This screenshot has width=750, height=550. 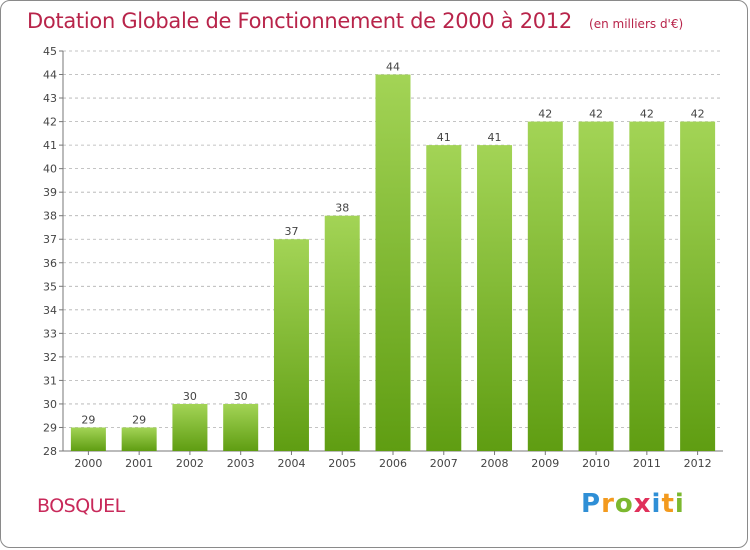 What do you see at coordinates (50, 216) in the screenshot?
I see `y-tick-label: 38` at bounding box center [50, 216].